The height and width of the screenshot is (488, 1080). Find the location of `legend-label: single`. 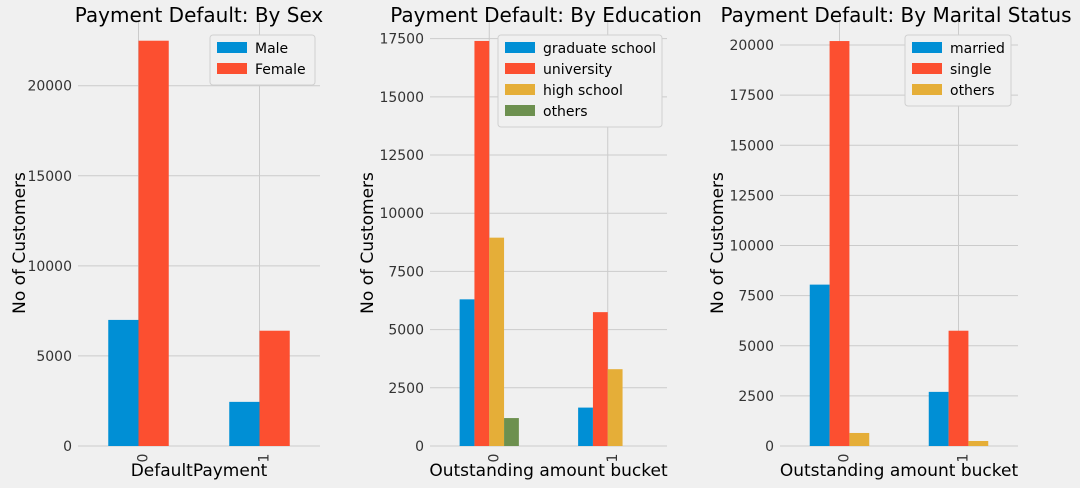

legend-label: single is located at coordinates (970, 70).